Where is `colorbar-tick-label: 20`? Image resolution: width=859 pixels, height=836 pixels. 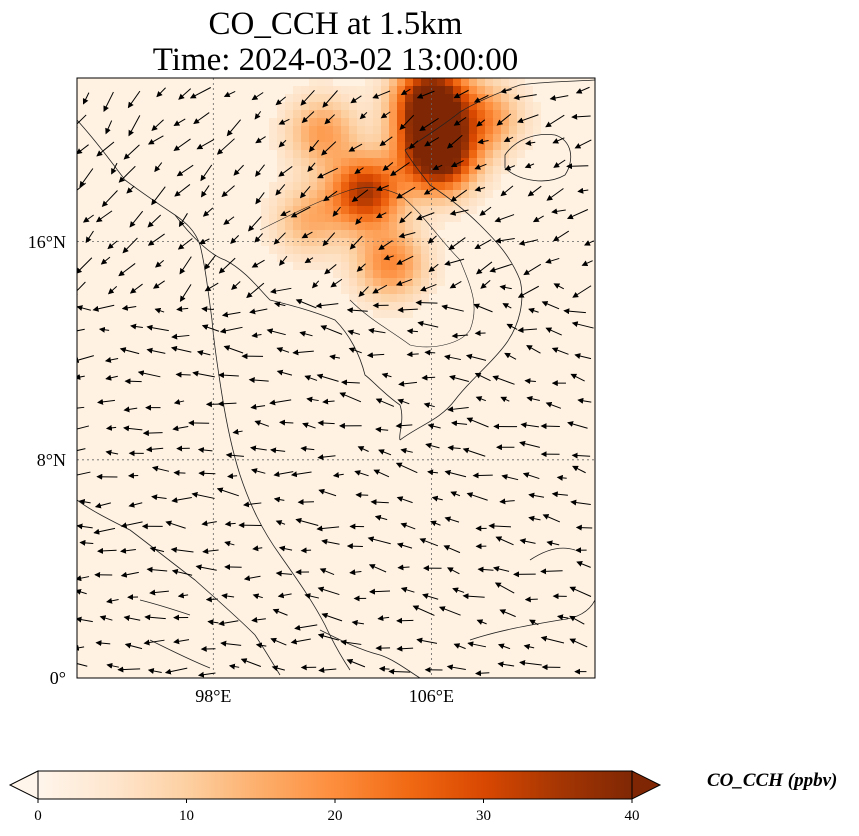
colorbar-tick-label: 20 is located at coordinates (335, 816).